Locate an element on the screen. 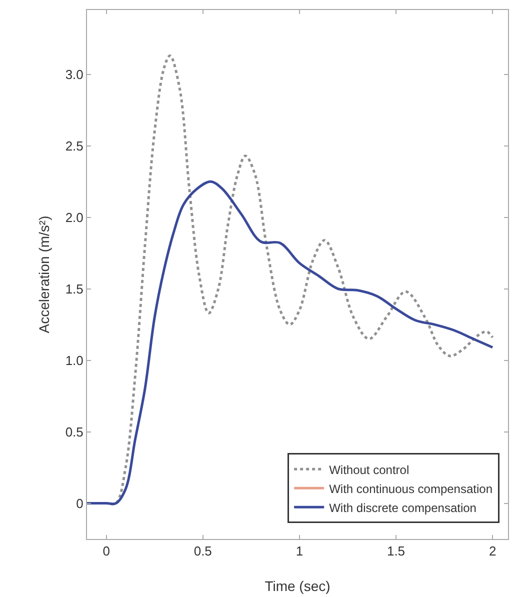 This screenshot has width=512, height=597. x-tick-label: 2 is located at coordinates (492, 551).